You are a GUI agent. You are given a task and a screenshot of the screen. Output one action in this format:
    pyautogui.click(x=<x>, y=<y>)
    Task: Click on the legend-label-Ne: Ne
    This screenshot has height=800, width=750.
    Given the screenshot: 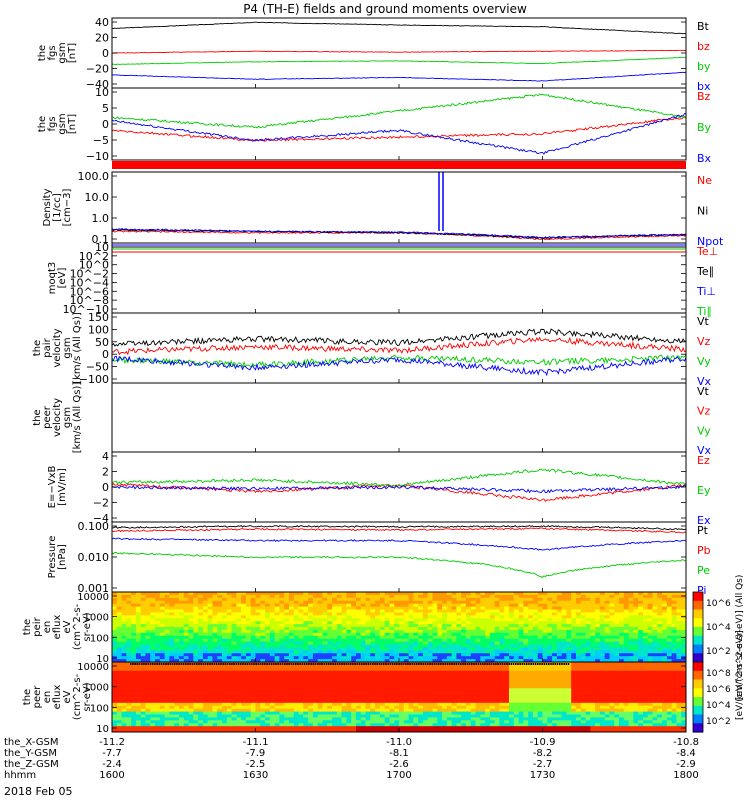 What is the action you would take?
    pyautogui.click(x=704, y=180)
    